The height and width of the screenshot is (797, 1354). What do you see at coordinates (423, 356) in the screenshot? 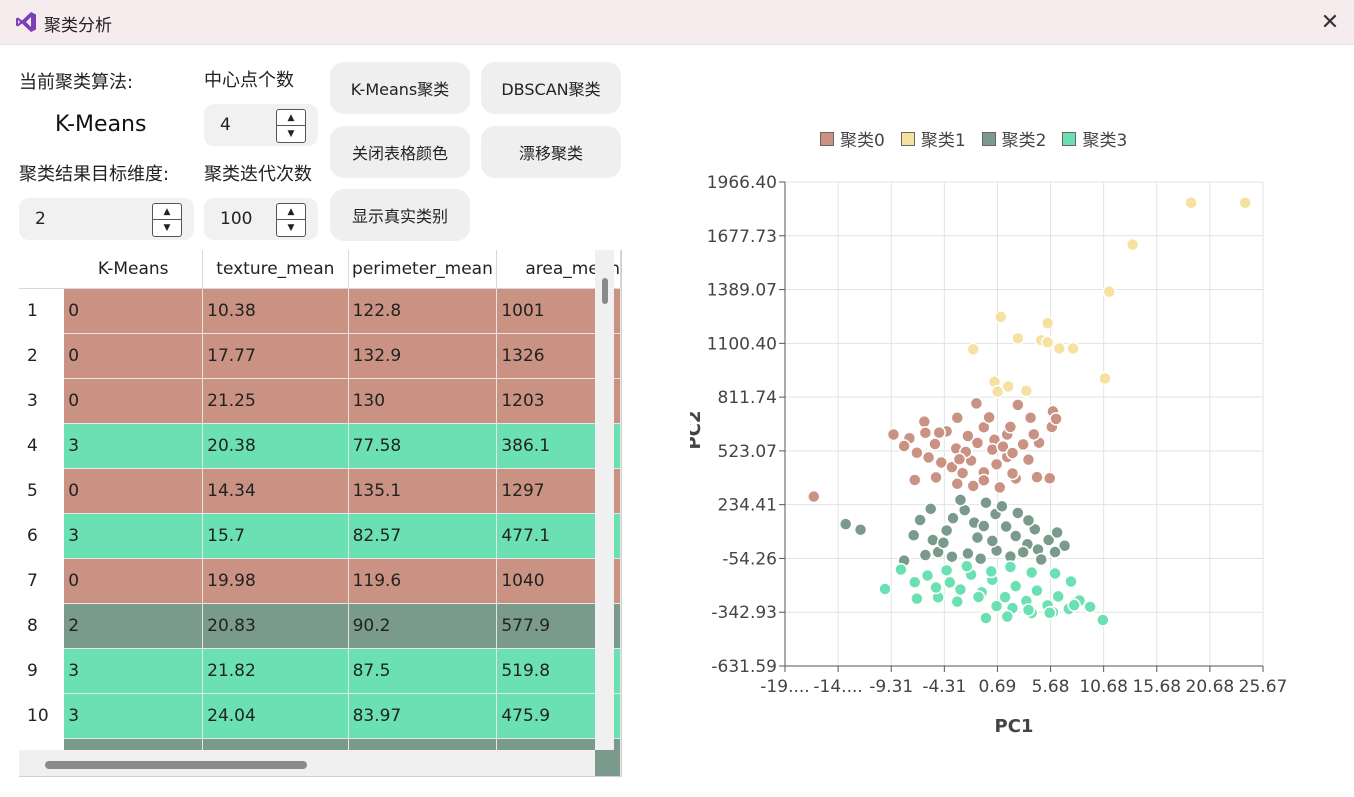
I see `table-cell: 132.9` at bounding box center [423, 356].